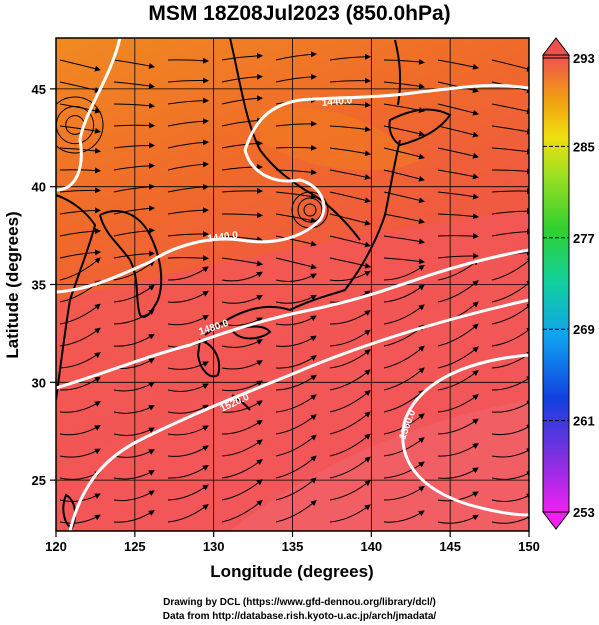  I want to click on colorbar-bottom-arrow, so click(556, 520).